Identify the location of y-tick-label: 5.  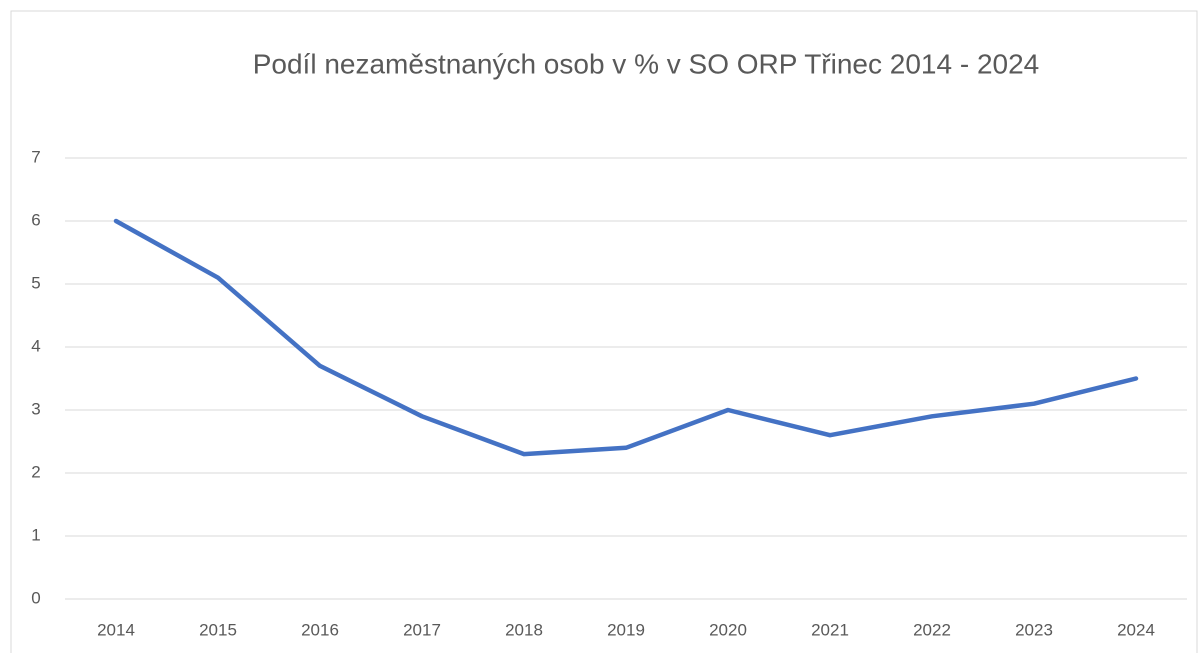
(35, 282).